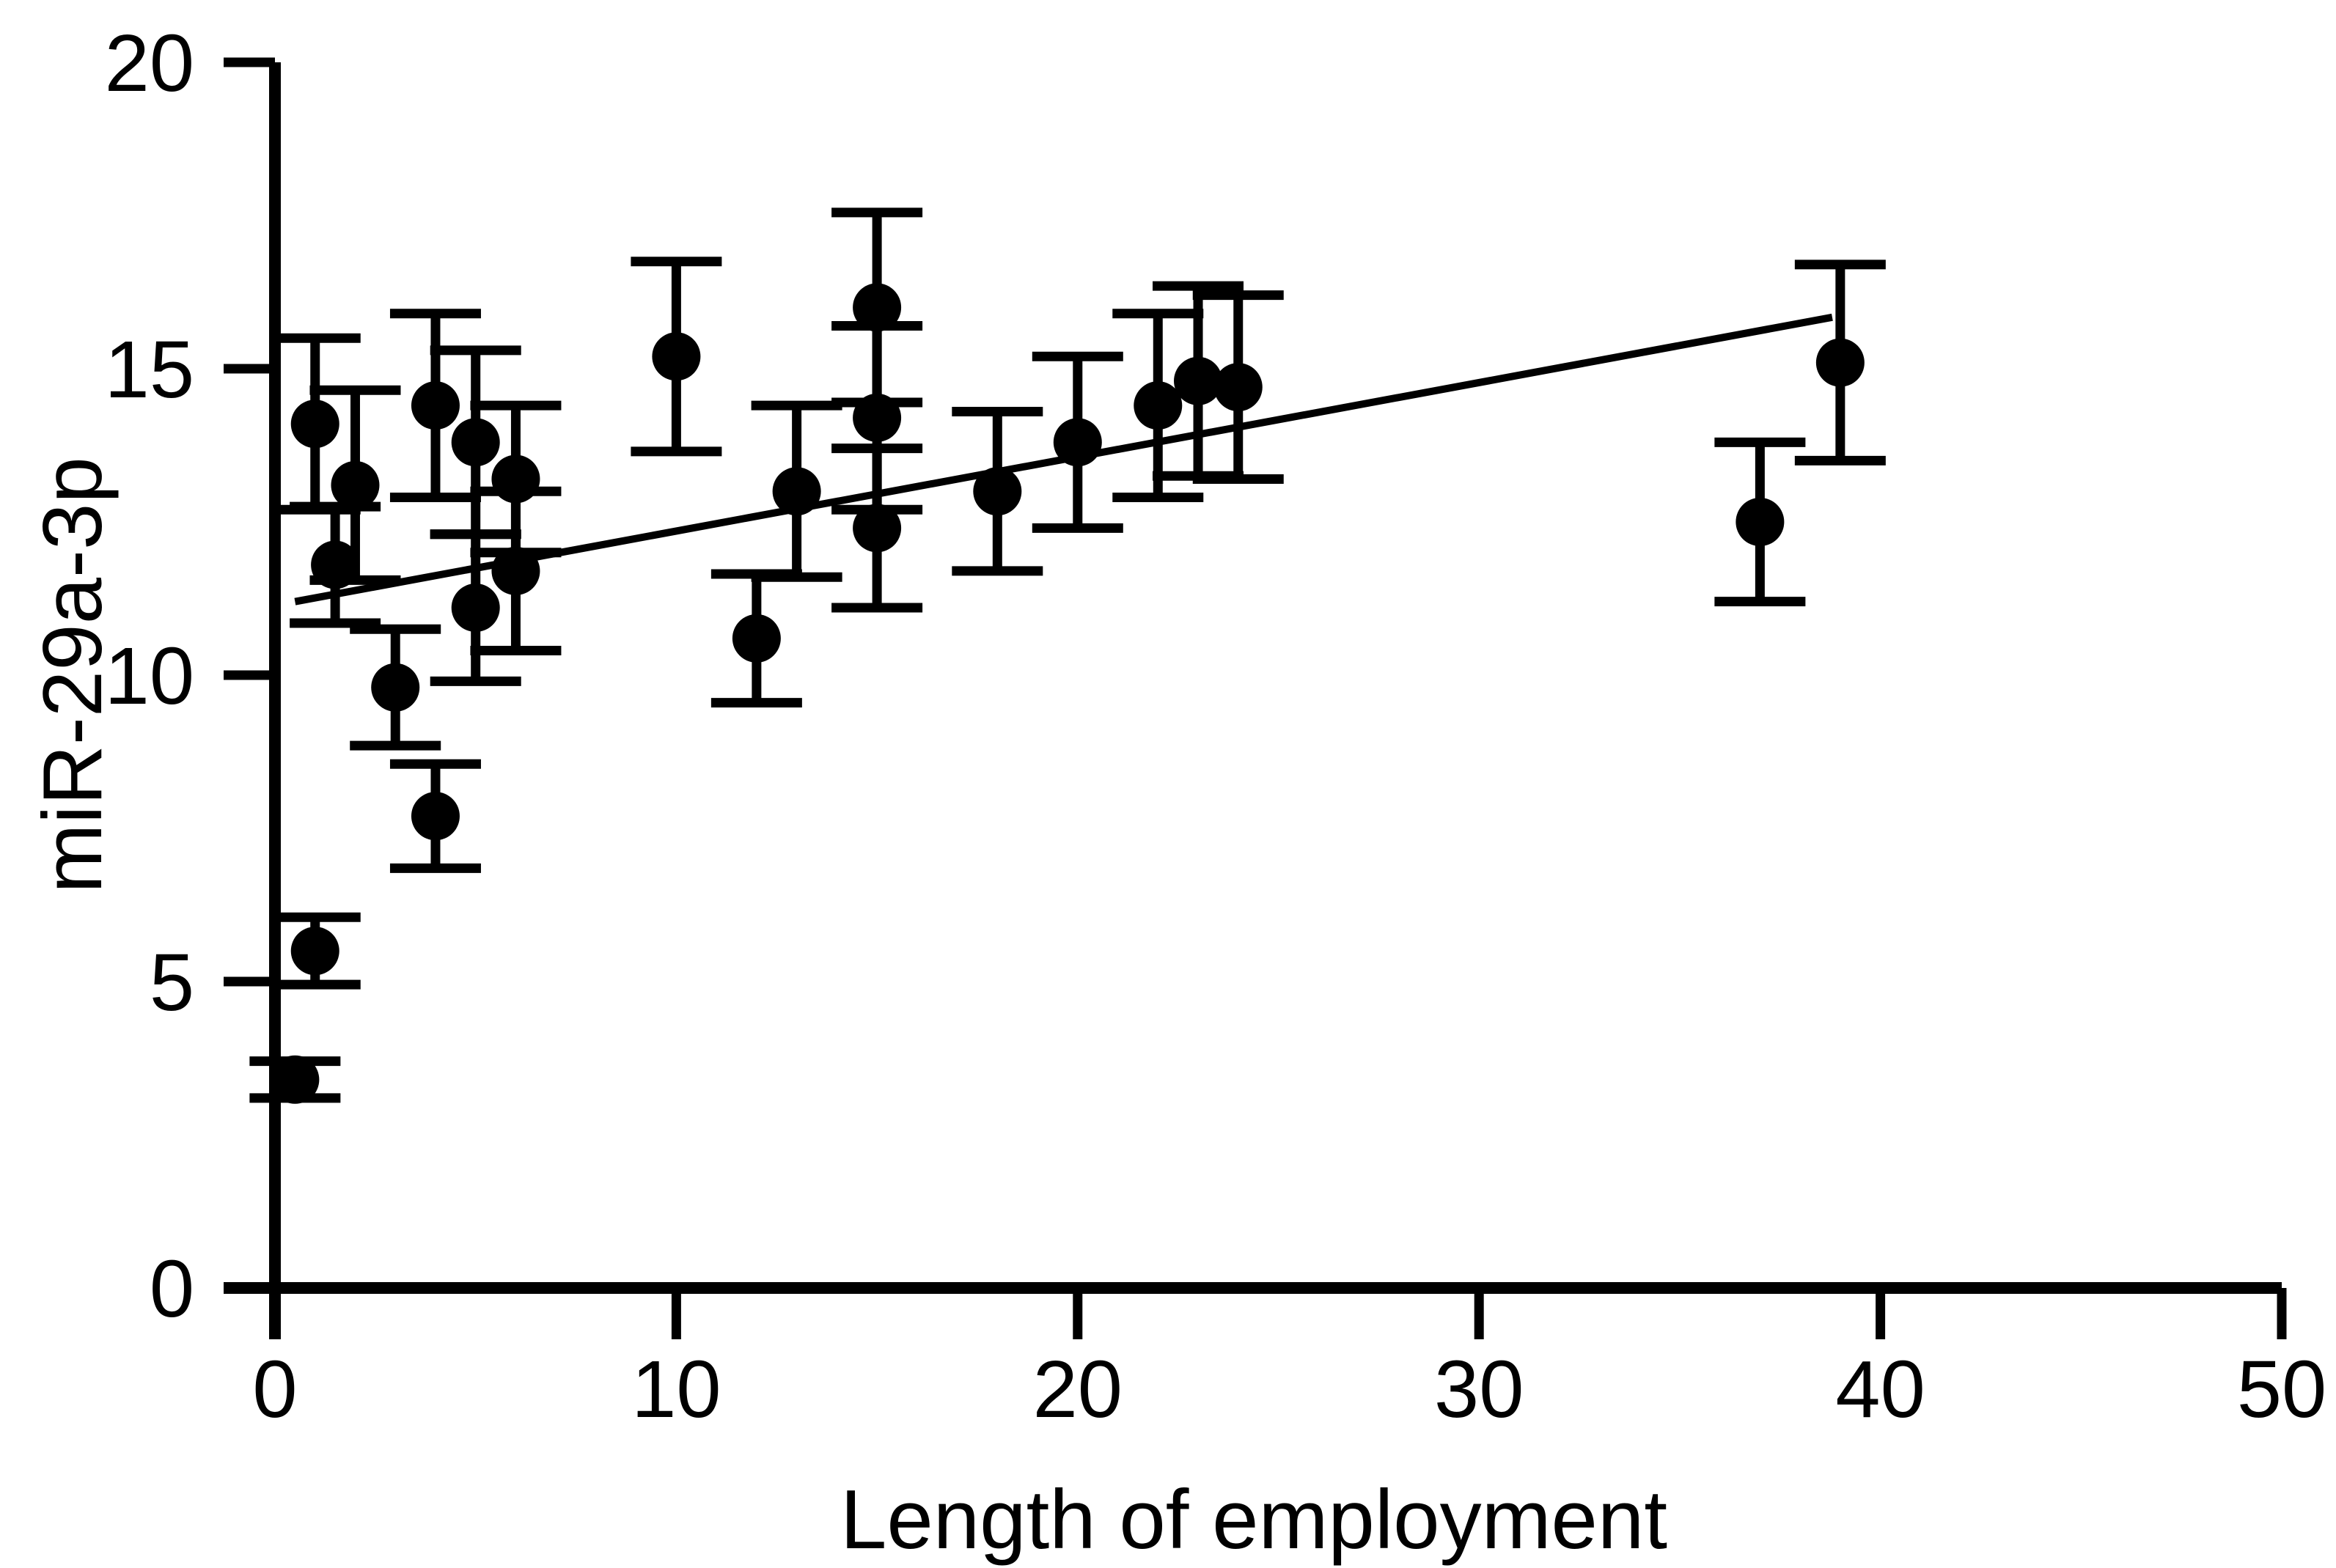 The image size is (2336, 1568). What do you see at coordinates (1880, 1390) in the screenshot?
I see `x-tick-label: 40` at bounding box center [1880, 1390].